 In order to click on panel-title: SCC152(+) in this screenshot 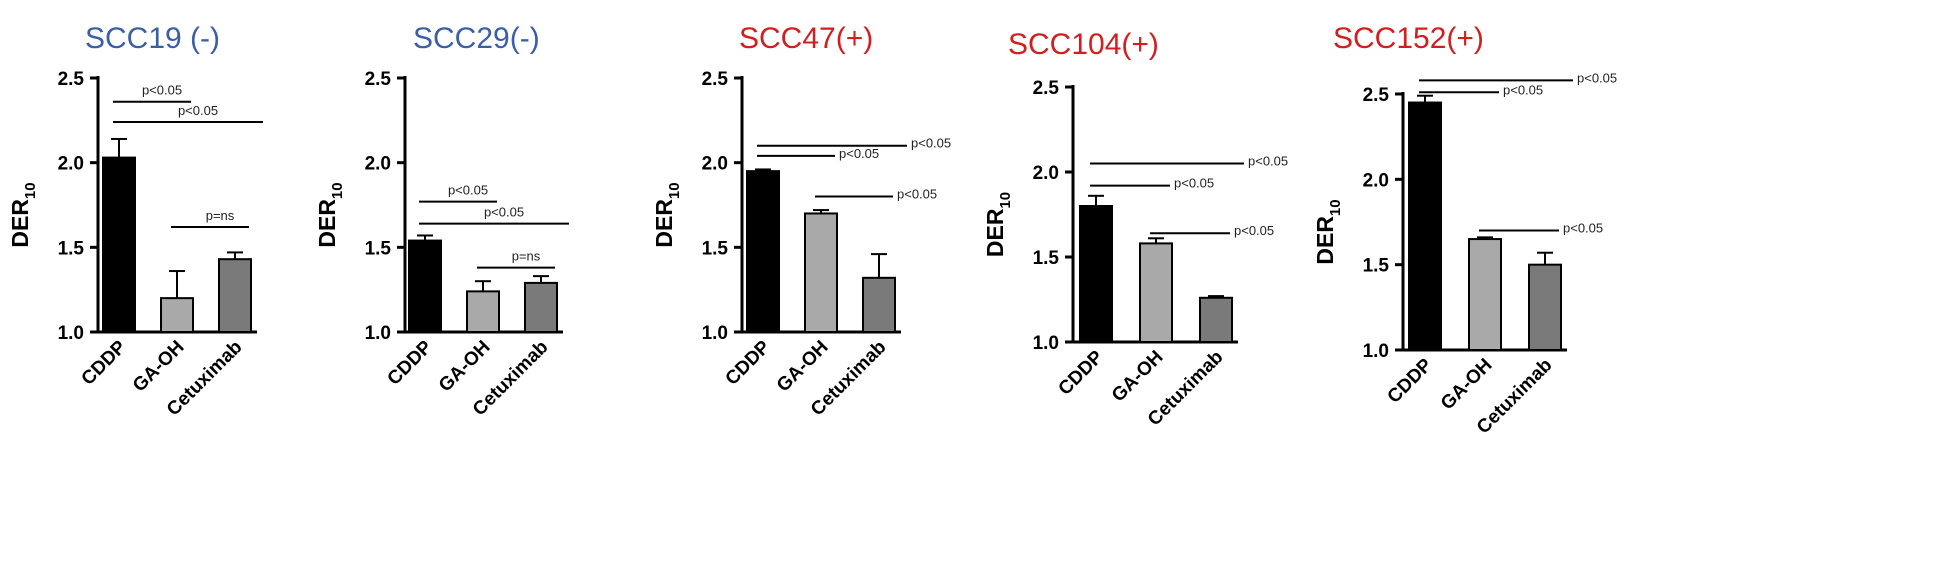, I will do `click(1408, 38)`.